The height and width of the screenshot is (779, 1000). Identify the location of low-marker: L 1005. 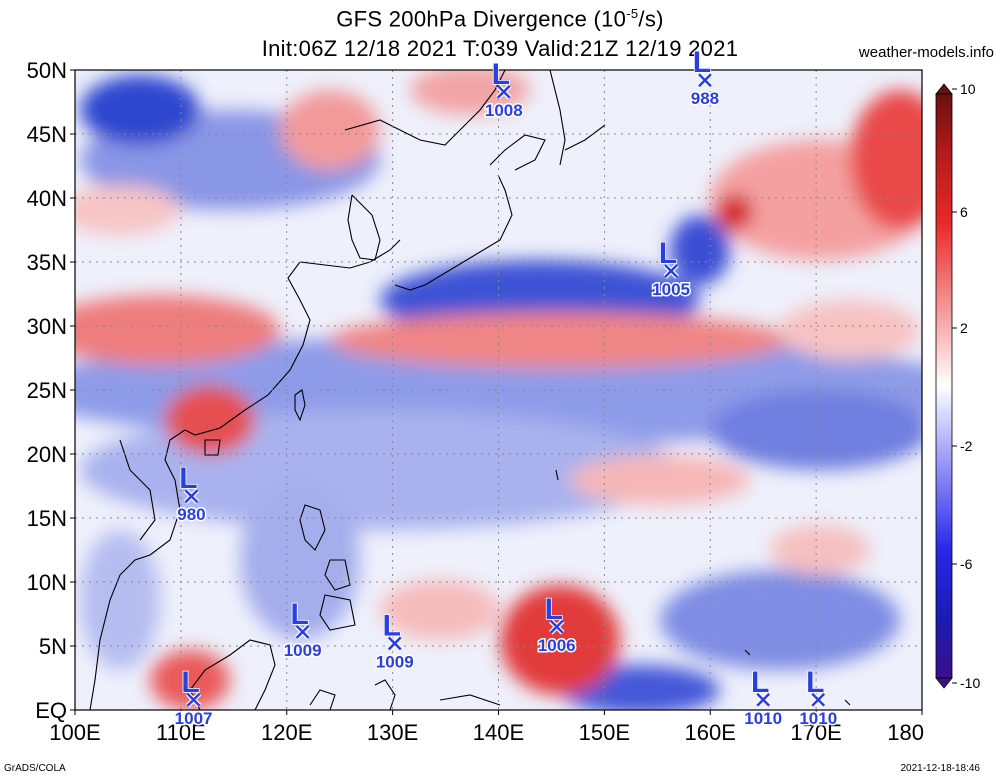
(671, 268).